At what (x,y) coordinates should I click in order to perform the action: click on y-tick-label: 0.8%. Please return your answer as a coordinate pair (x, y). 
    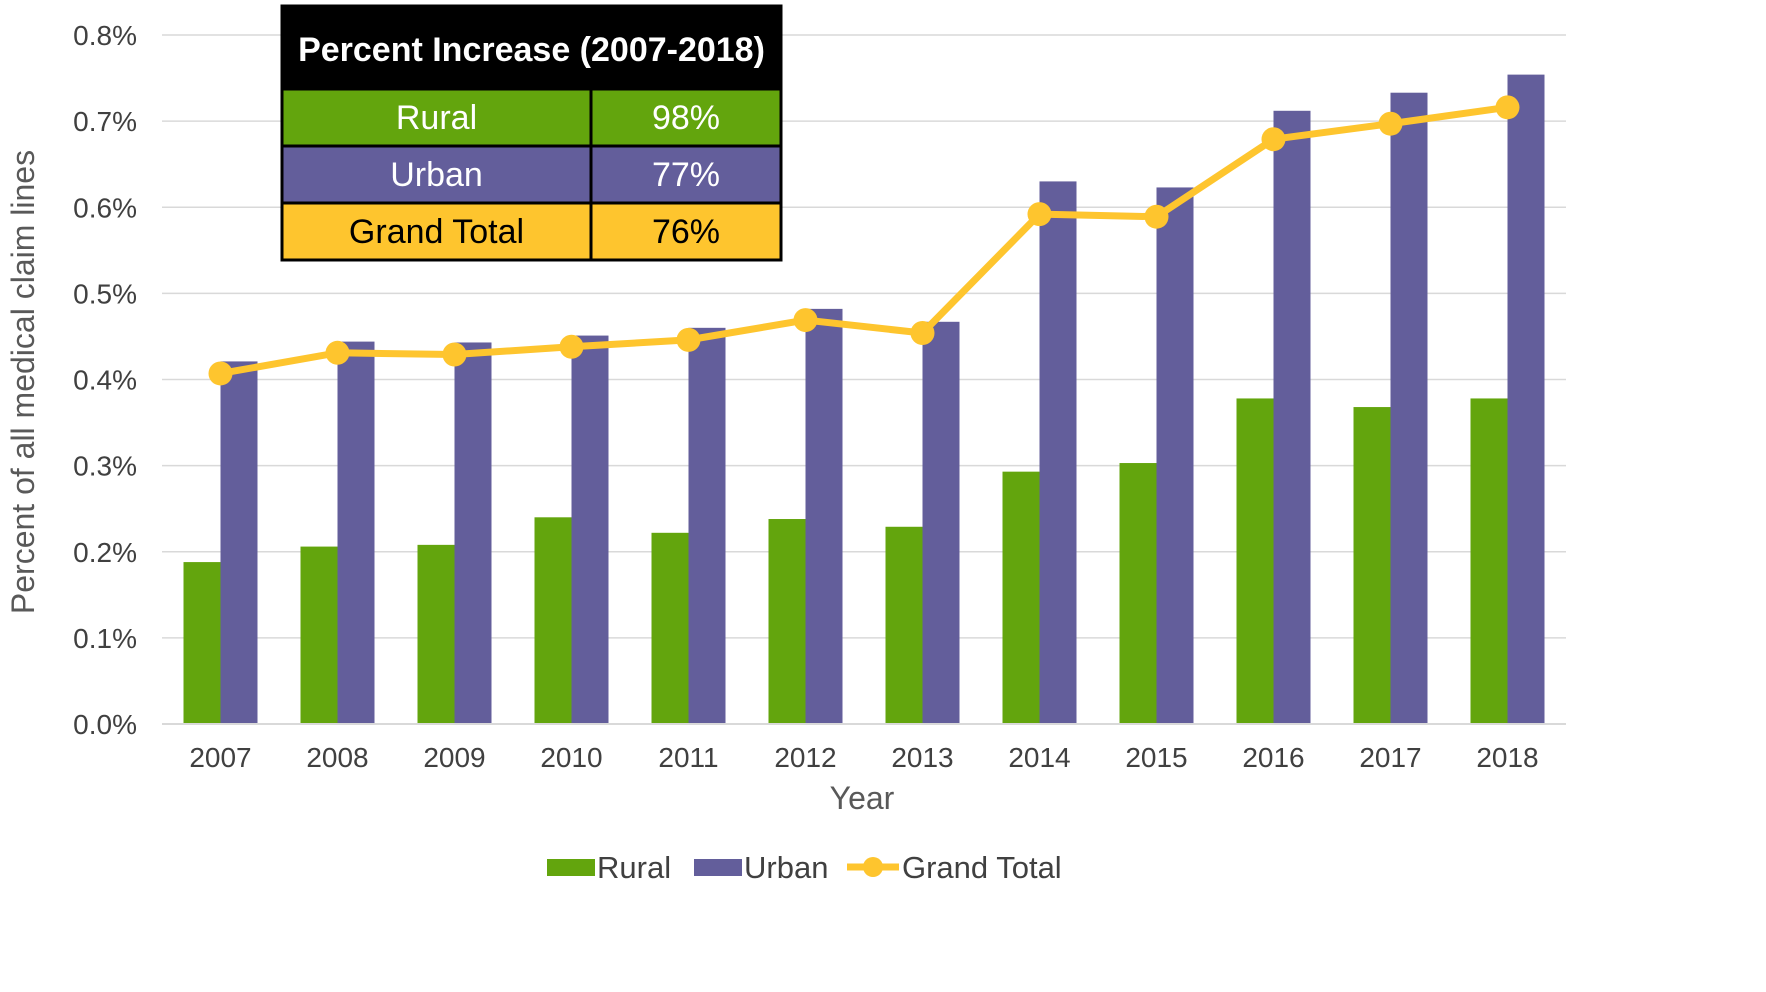
    Looking at the image, I should click on (105, 35).